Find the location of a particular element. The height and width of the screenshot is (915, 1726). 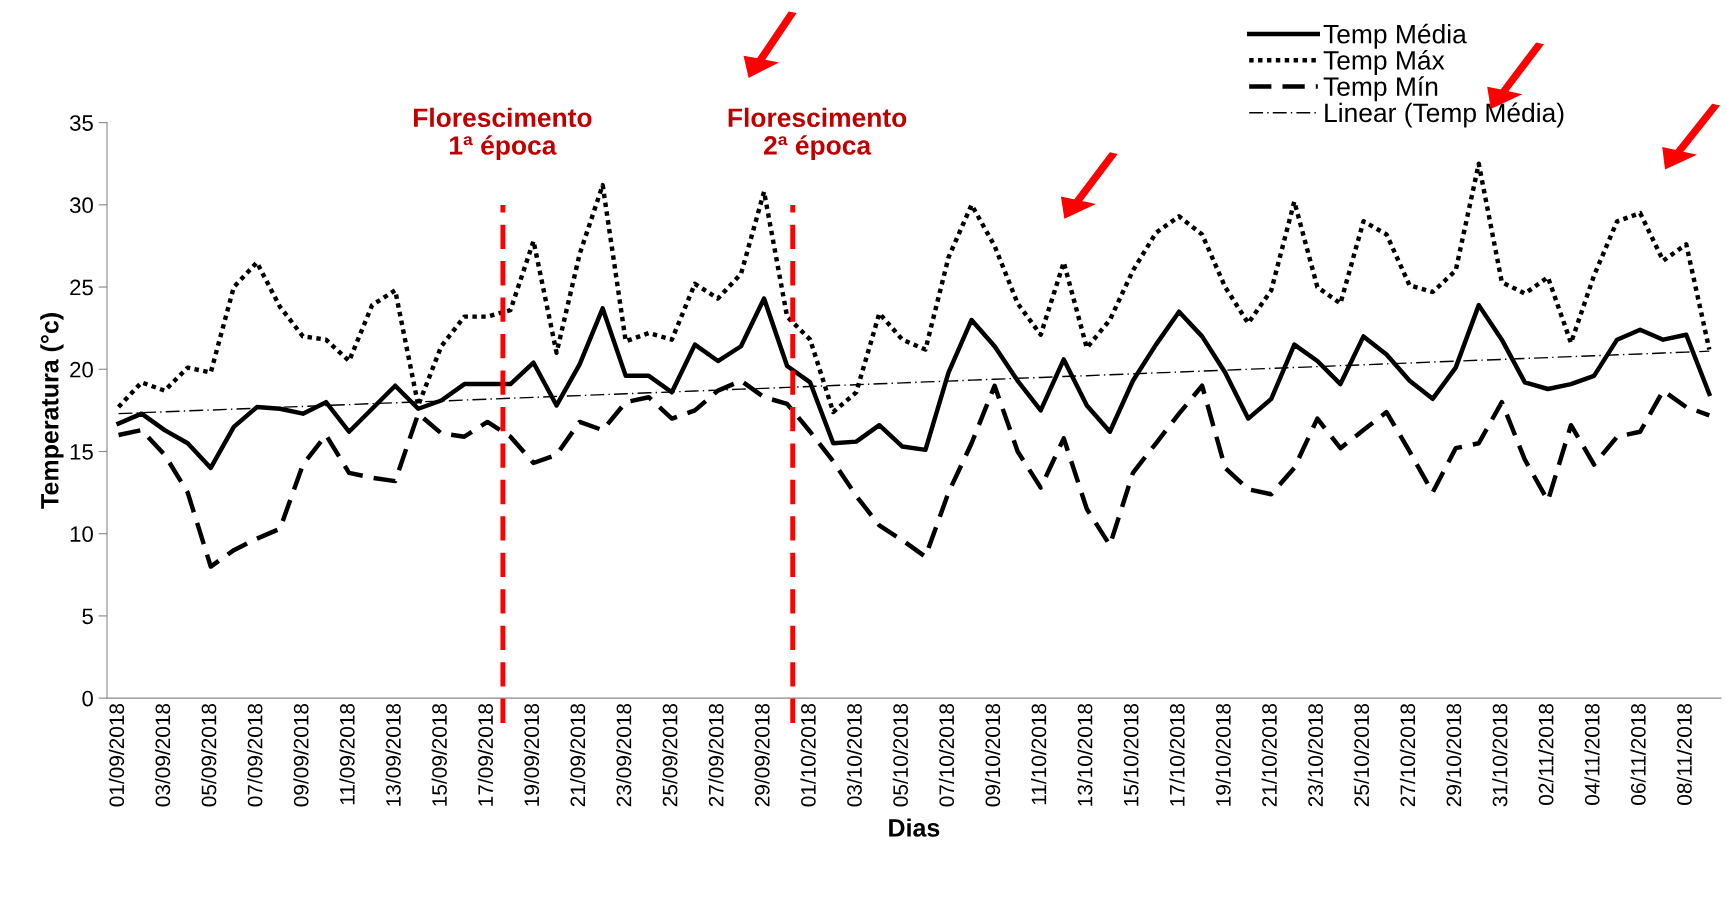

x-tick-label: 25/10/2018 is located at coordinates (1361, 755).